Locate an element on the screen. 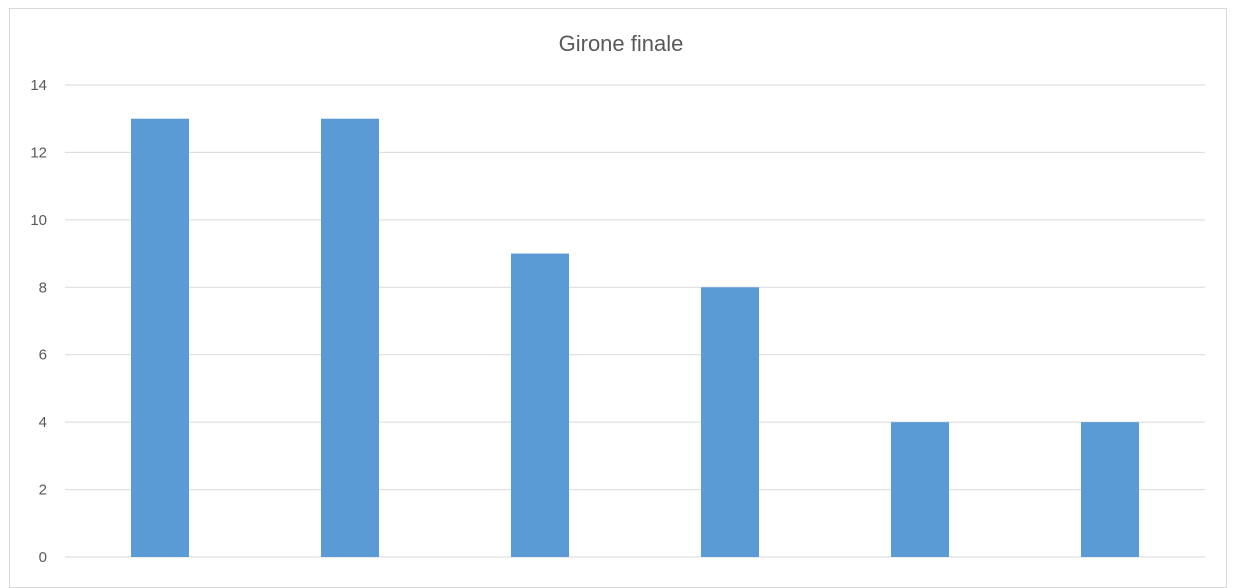 The height and width of the screenshot is (588, 1238). y-tick-label: 6 is located at coordinates (43, 355).